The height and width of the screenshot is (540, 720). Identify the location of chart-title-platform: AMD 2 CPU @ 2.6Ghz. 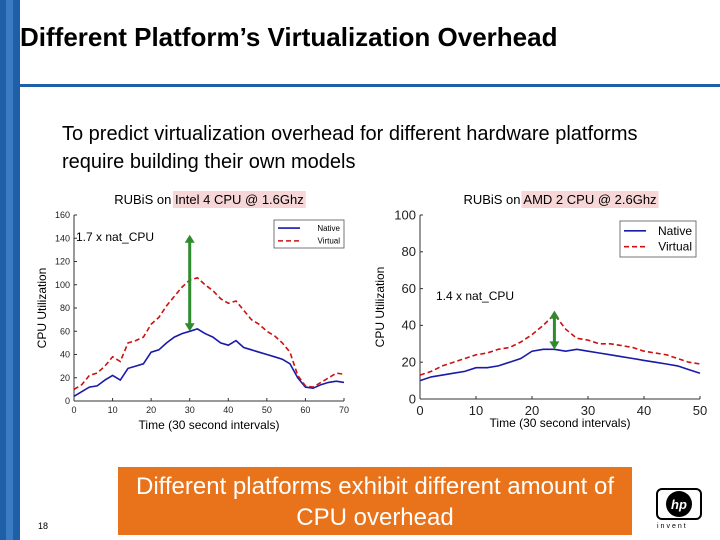
(589, 199).